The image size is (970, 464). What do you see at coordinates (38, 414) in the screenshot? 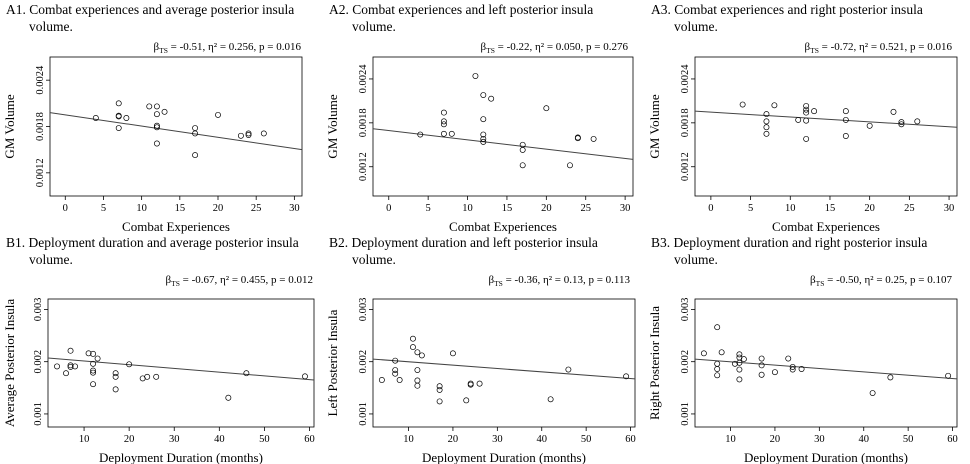
I see `y-tick-label: 0.001` at bounding box center [38, 414].